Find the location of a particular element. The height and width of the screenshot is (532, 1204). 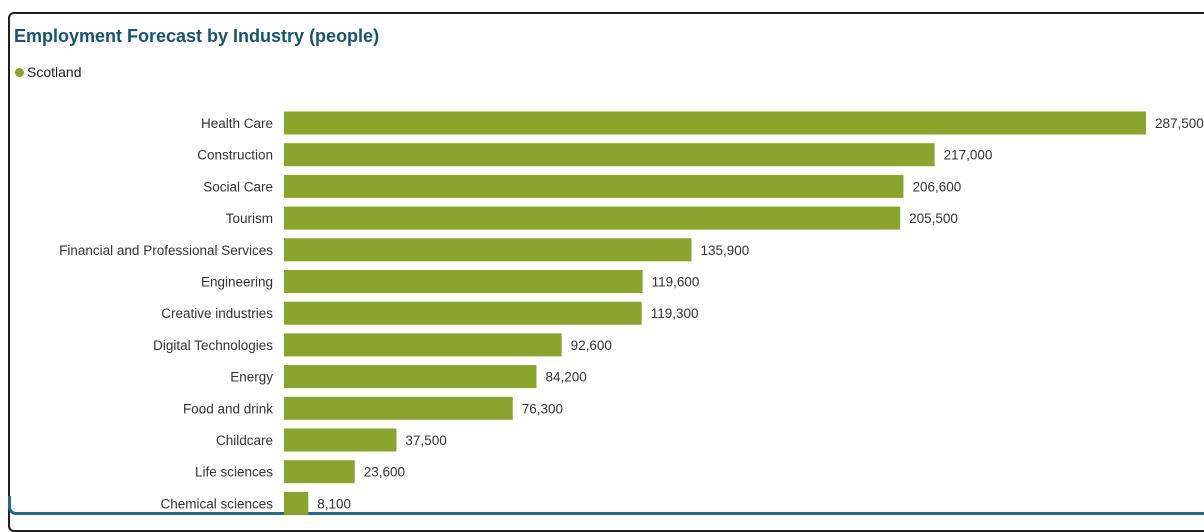

category-label: Tourism is located at coordinates (249, 218).